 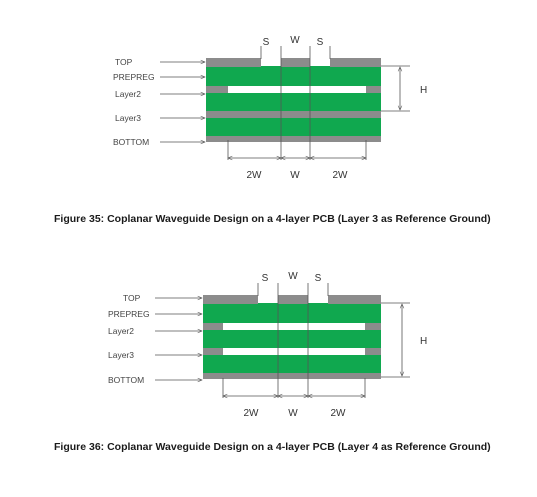 What do you see at coordinates (294, 351) in the screenshot?
I see `layer3-cutout` at bounding box center [294, 351].